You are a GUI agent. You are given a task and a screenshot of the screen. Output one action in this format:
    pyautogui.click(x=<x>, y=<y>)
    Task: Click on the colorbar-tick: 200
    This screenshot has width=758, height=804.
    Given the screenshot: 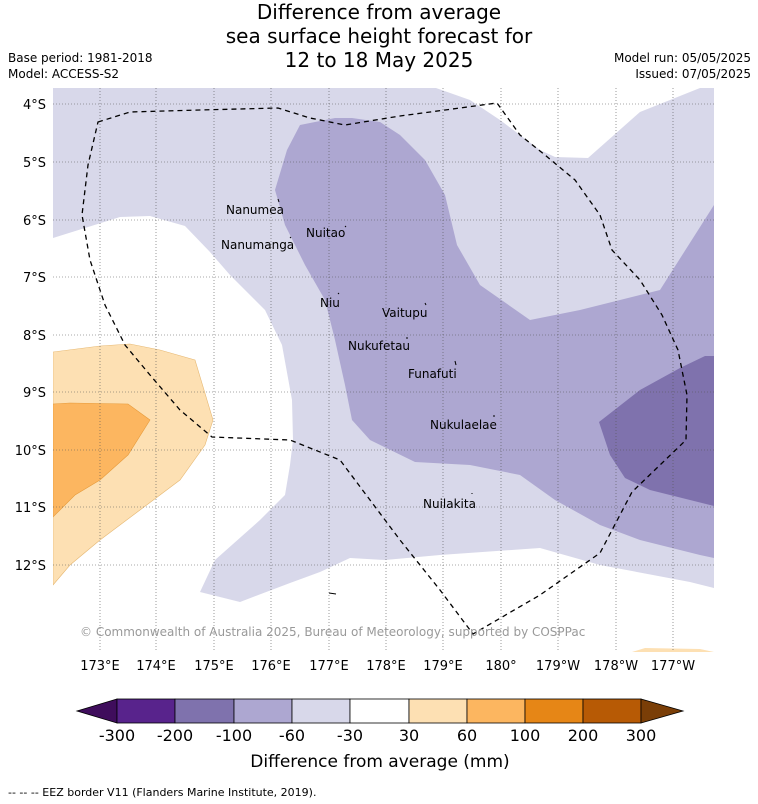 What is the action you would take?
    pyautogui.click(x=583, y=735)
    